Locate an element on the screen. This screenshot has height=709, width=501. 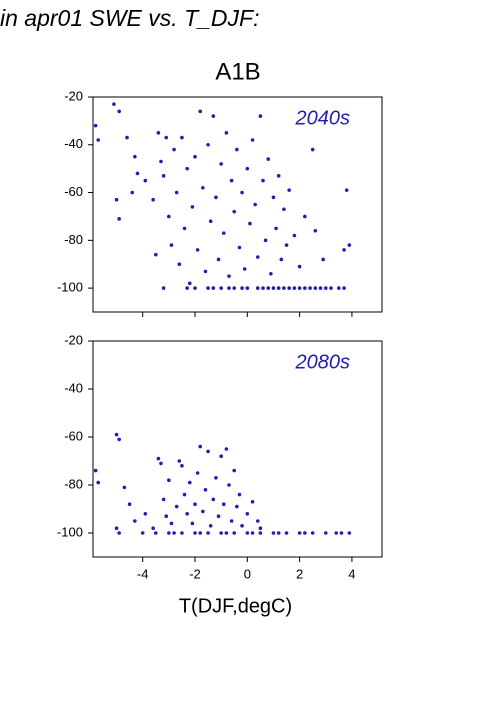
x-tick-label: -4 is located at coordinates (143, 573).